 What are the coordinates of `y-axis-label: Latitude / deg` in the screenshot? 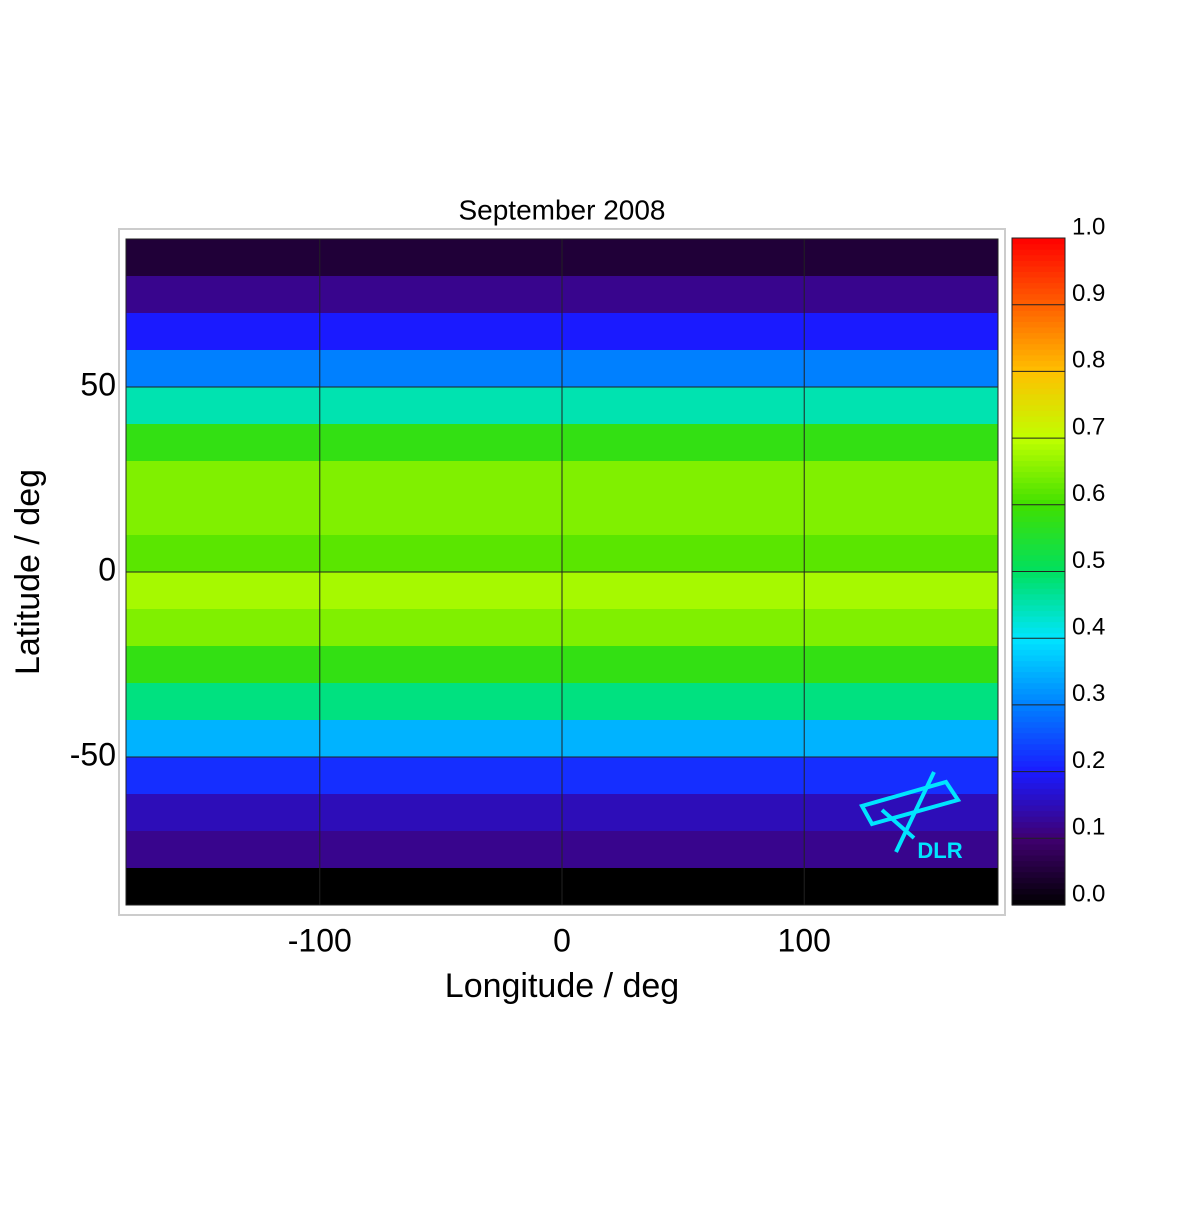 It's located at (28, 572).